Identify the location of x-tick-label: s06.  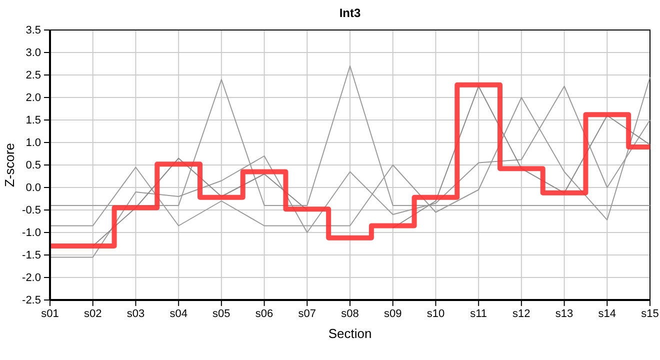
(264, 314).